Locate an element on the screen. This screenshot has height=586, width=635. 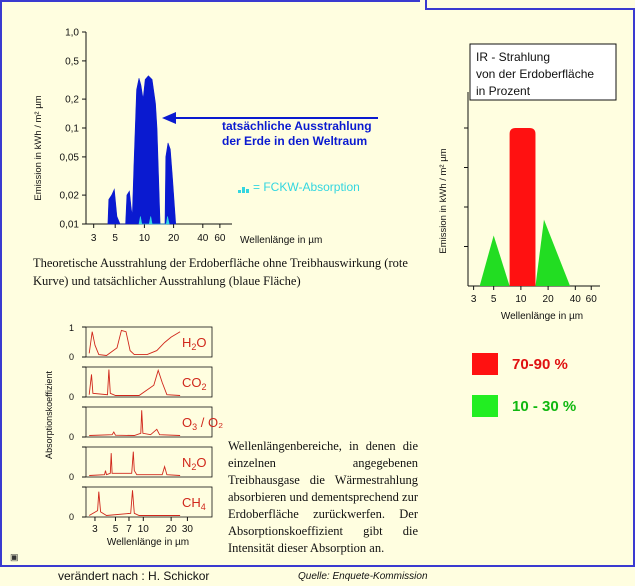
legend-green-swatch is located at coordinates (485, 406).